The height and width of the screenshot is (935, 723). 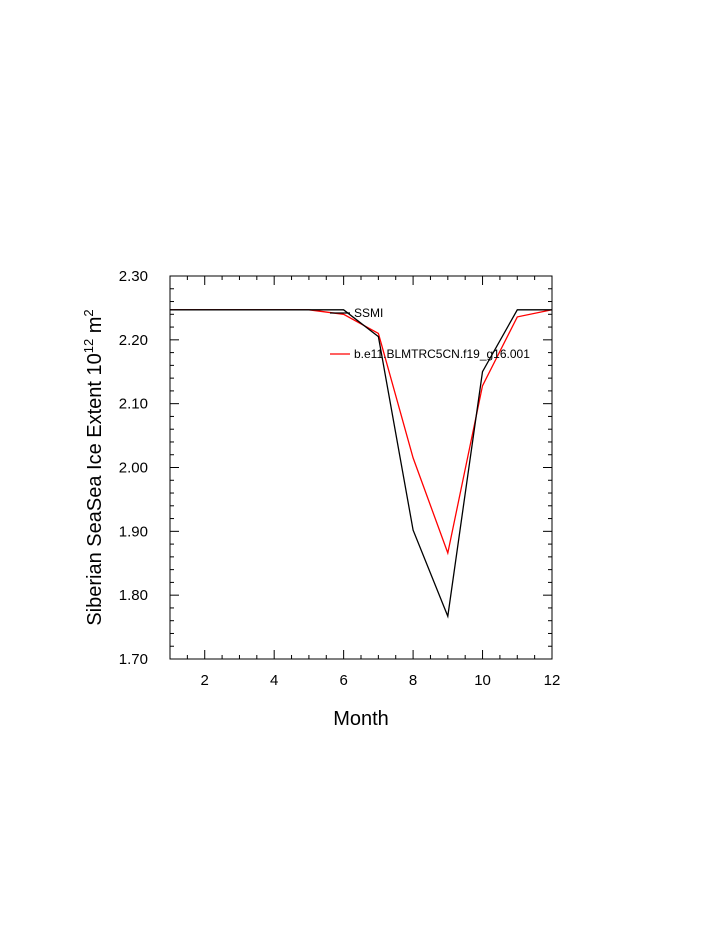 What do you see at coordinates (95, 489) in the screenshot?
I see `y-axis-title-main: Siberian SeaSea Ice Extent 10` at bounding box center [95, 489].